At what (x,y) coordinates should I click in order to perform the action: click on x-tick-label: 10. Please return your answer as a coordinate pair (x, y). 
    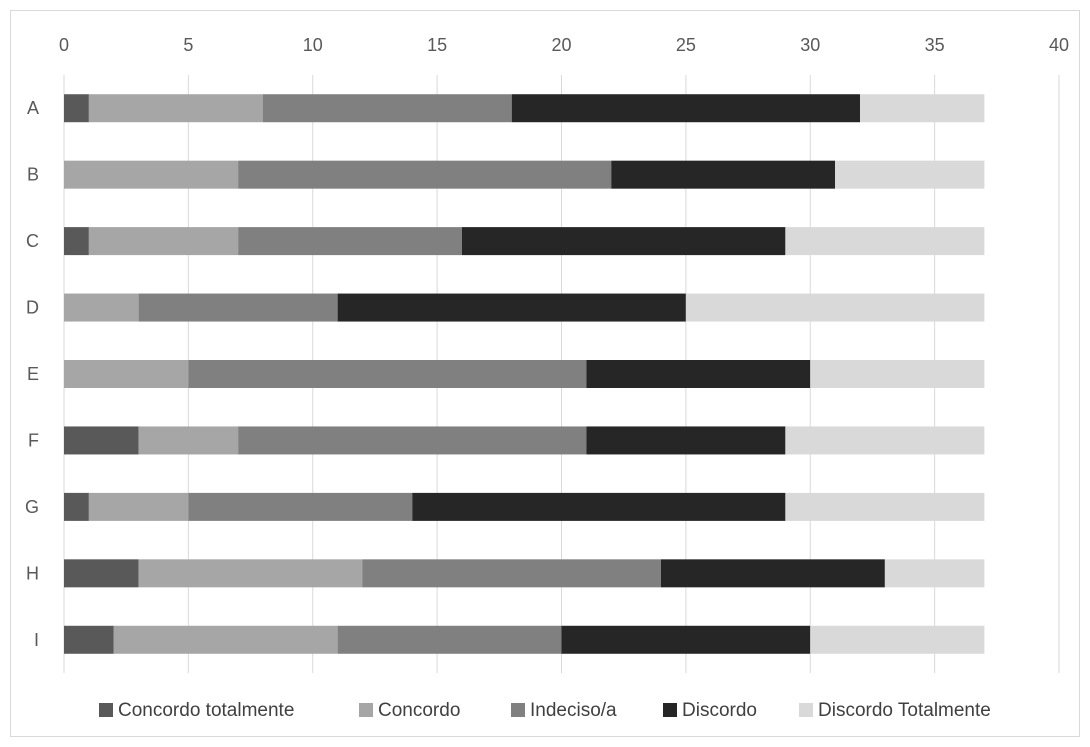
    Looking at the image, I should click on (313, 45).